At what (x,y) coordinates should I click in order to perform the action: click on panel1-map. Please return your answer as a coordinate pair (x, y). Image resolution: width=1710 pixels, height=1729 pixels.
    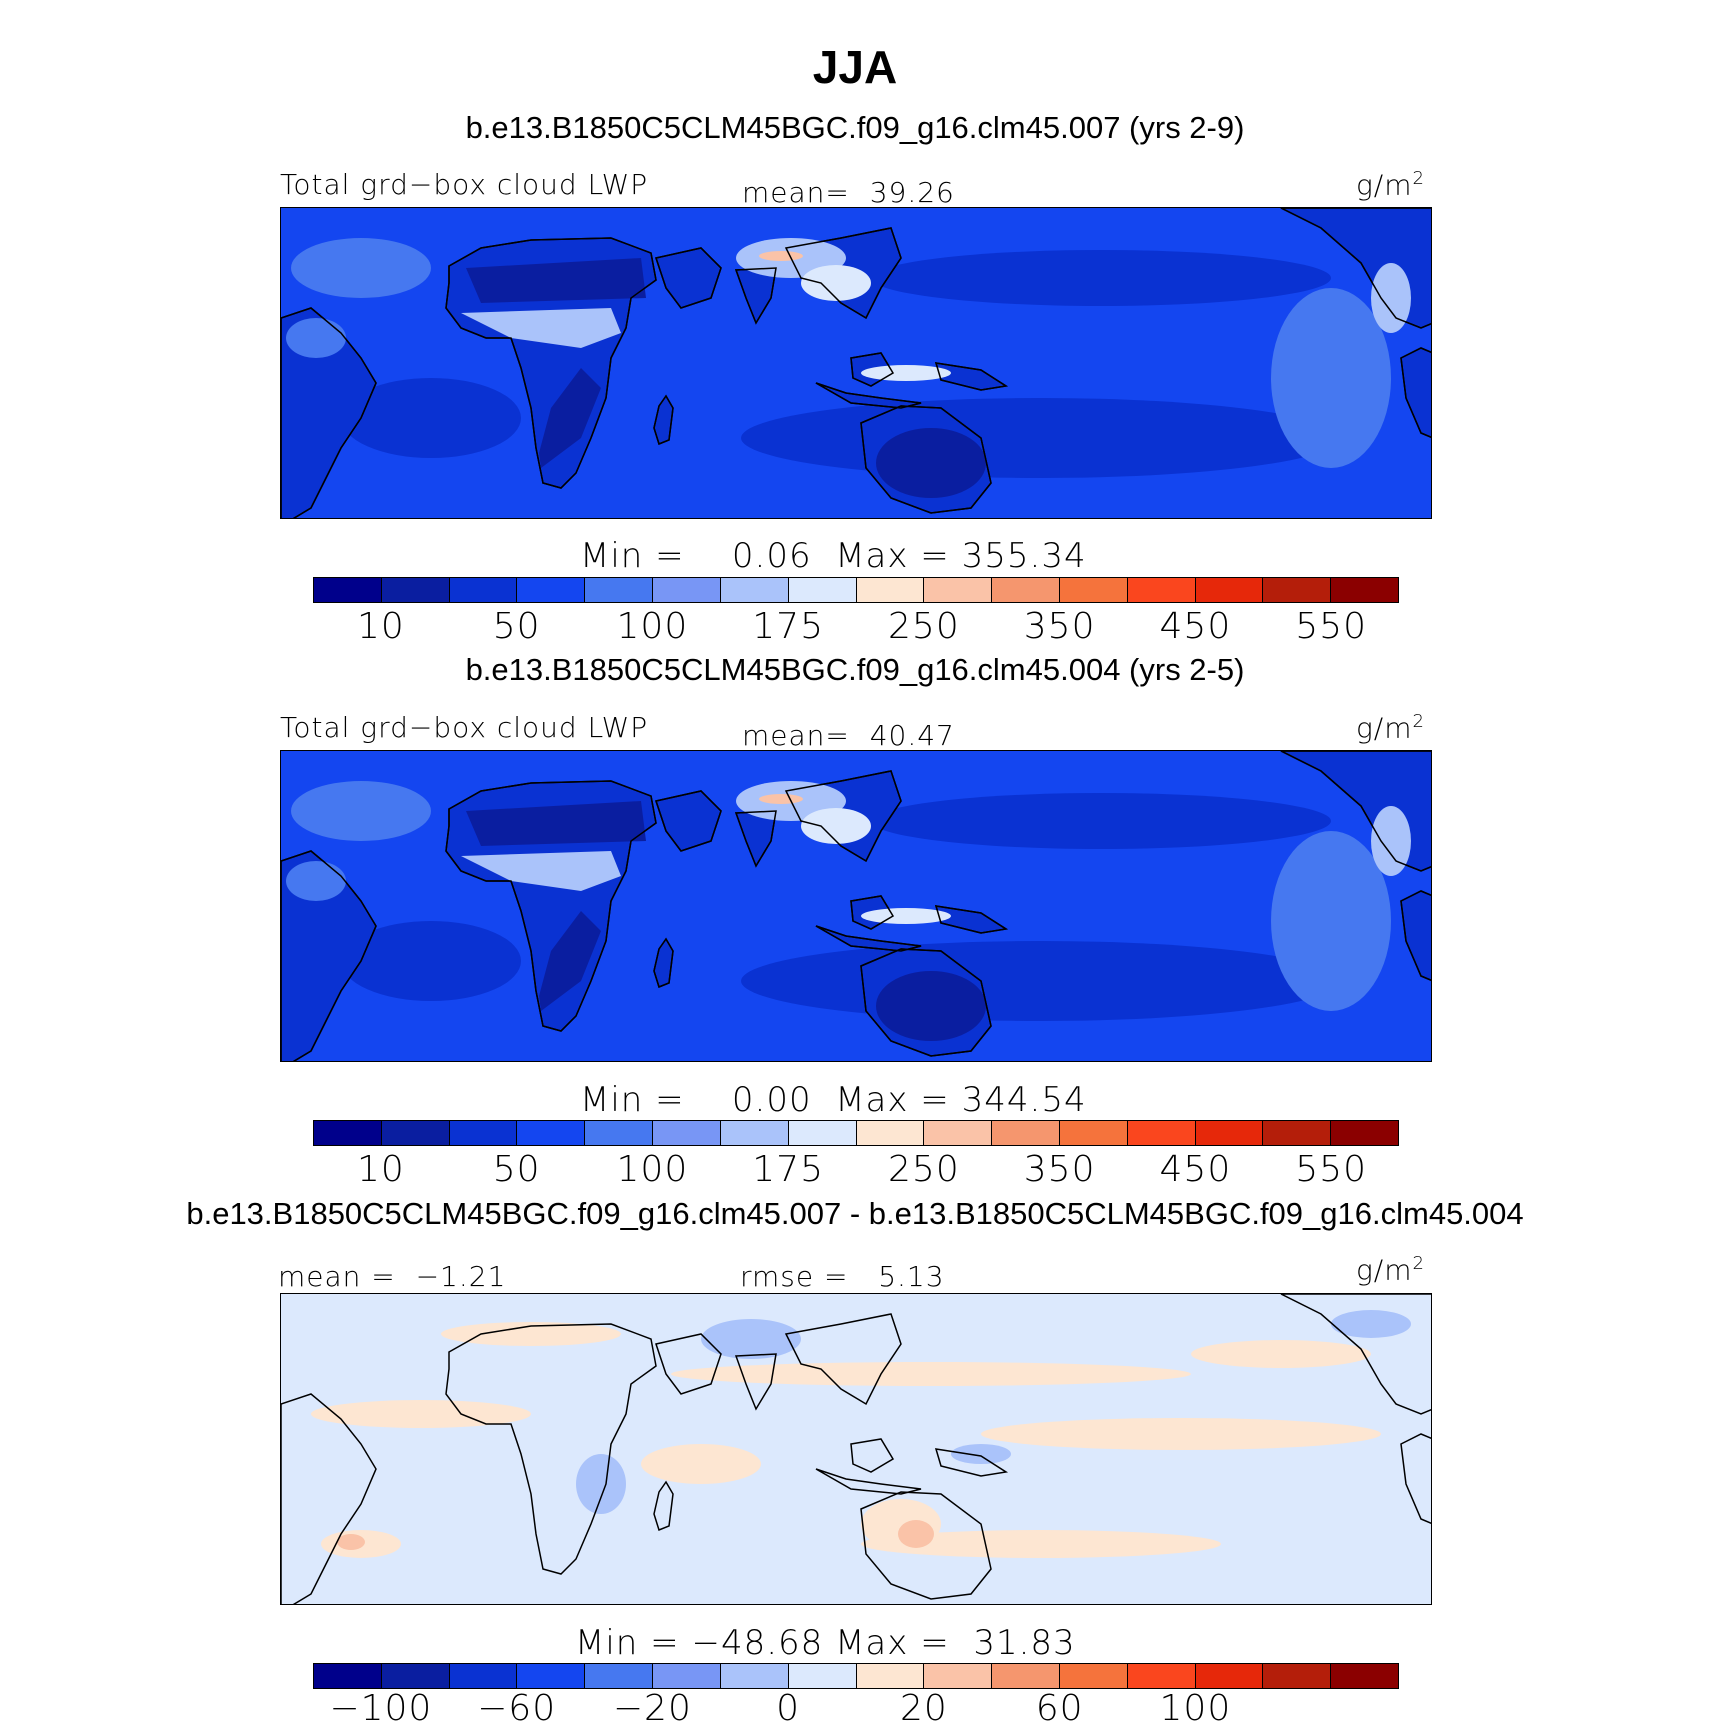
    Looking at the image, I should click on (856, 363).